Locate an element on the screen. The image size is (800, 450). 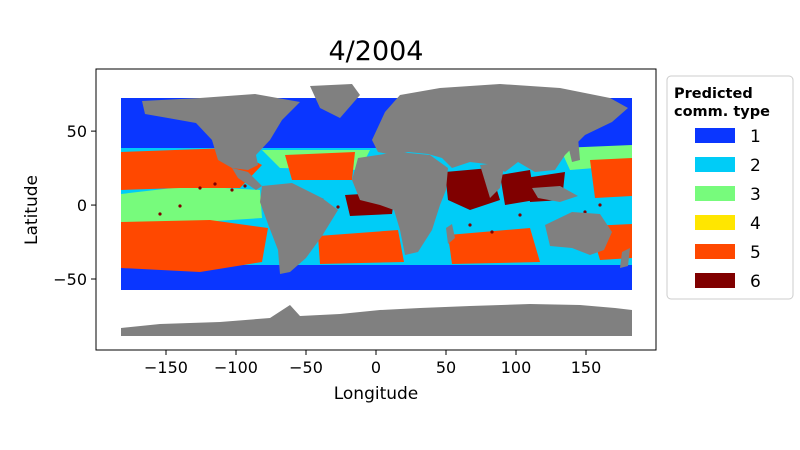
legend: Predicted comm. type 1 2 3 4 5 6 is located at coordinates (730, 187).